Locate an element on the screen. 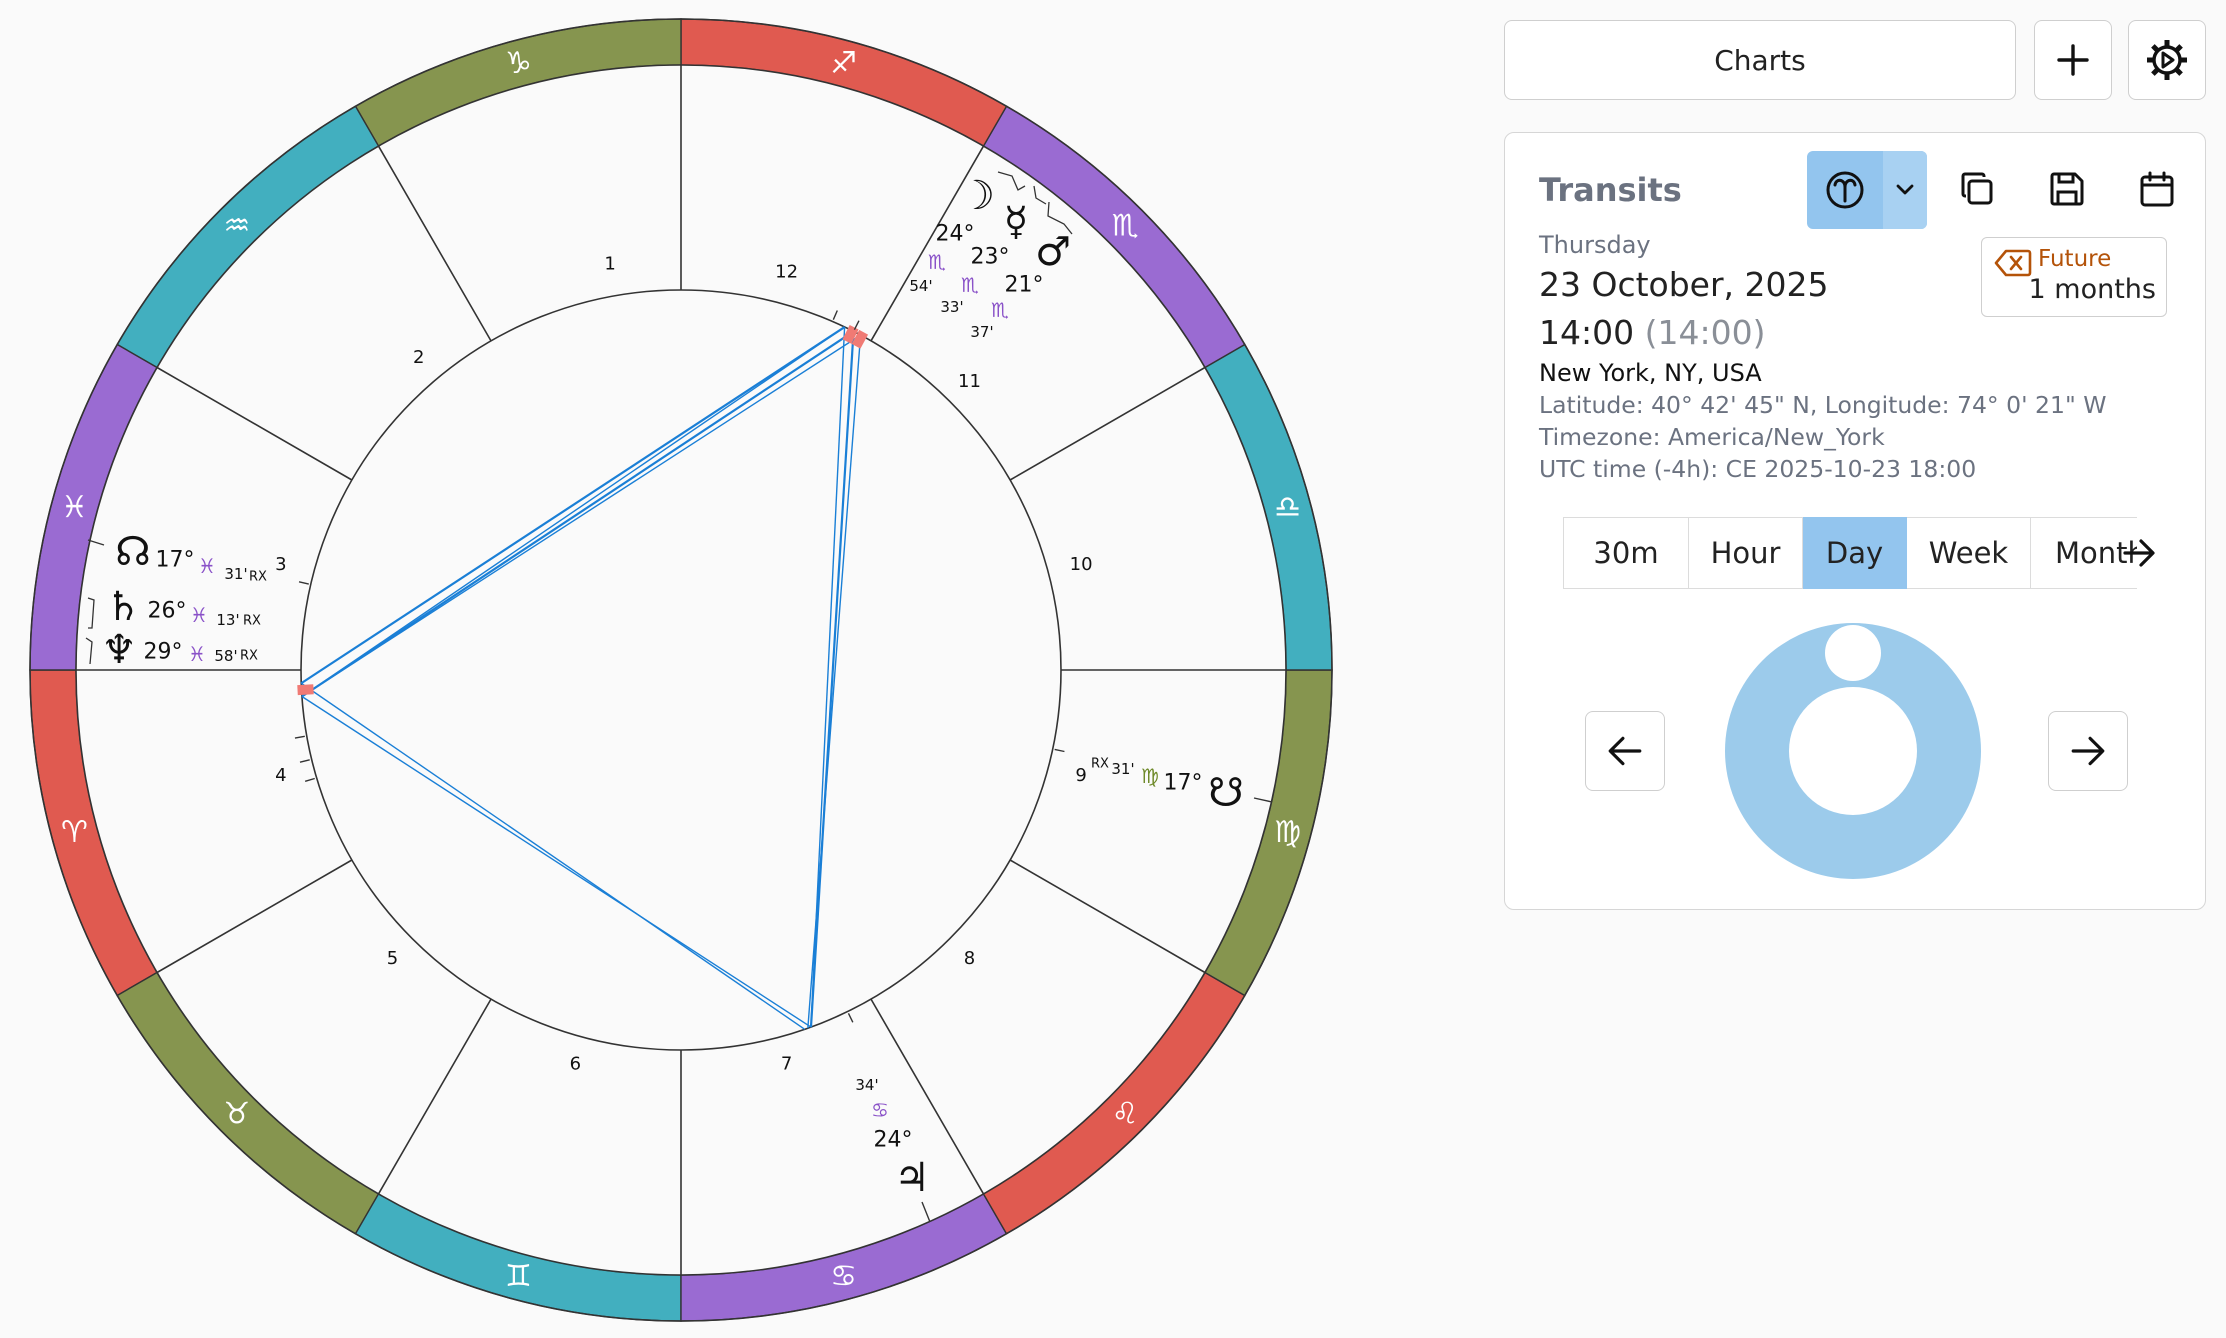  badge-value: 1 months is located at coordinates (2092, 289).